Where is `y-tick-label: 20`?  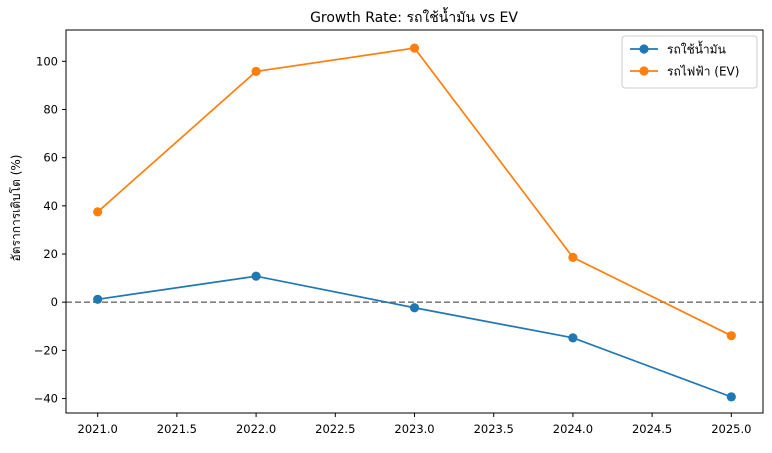
y-tick-label: 20 is located at coordinates (50, 254).